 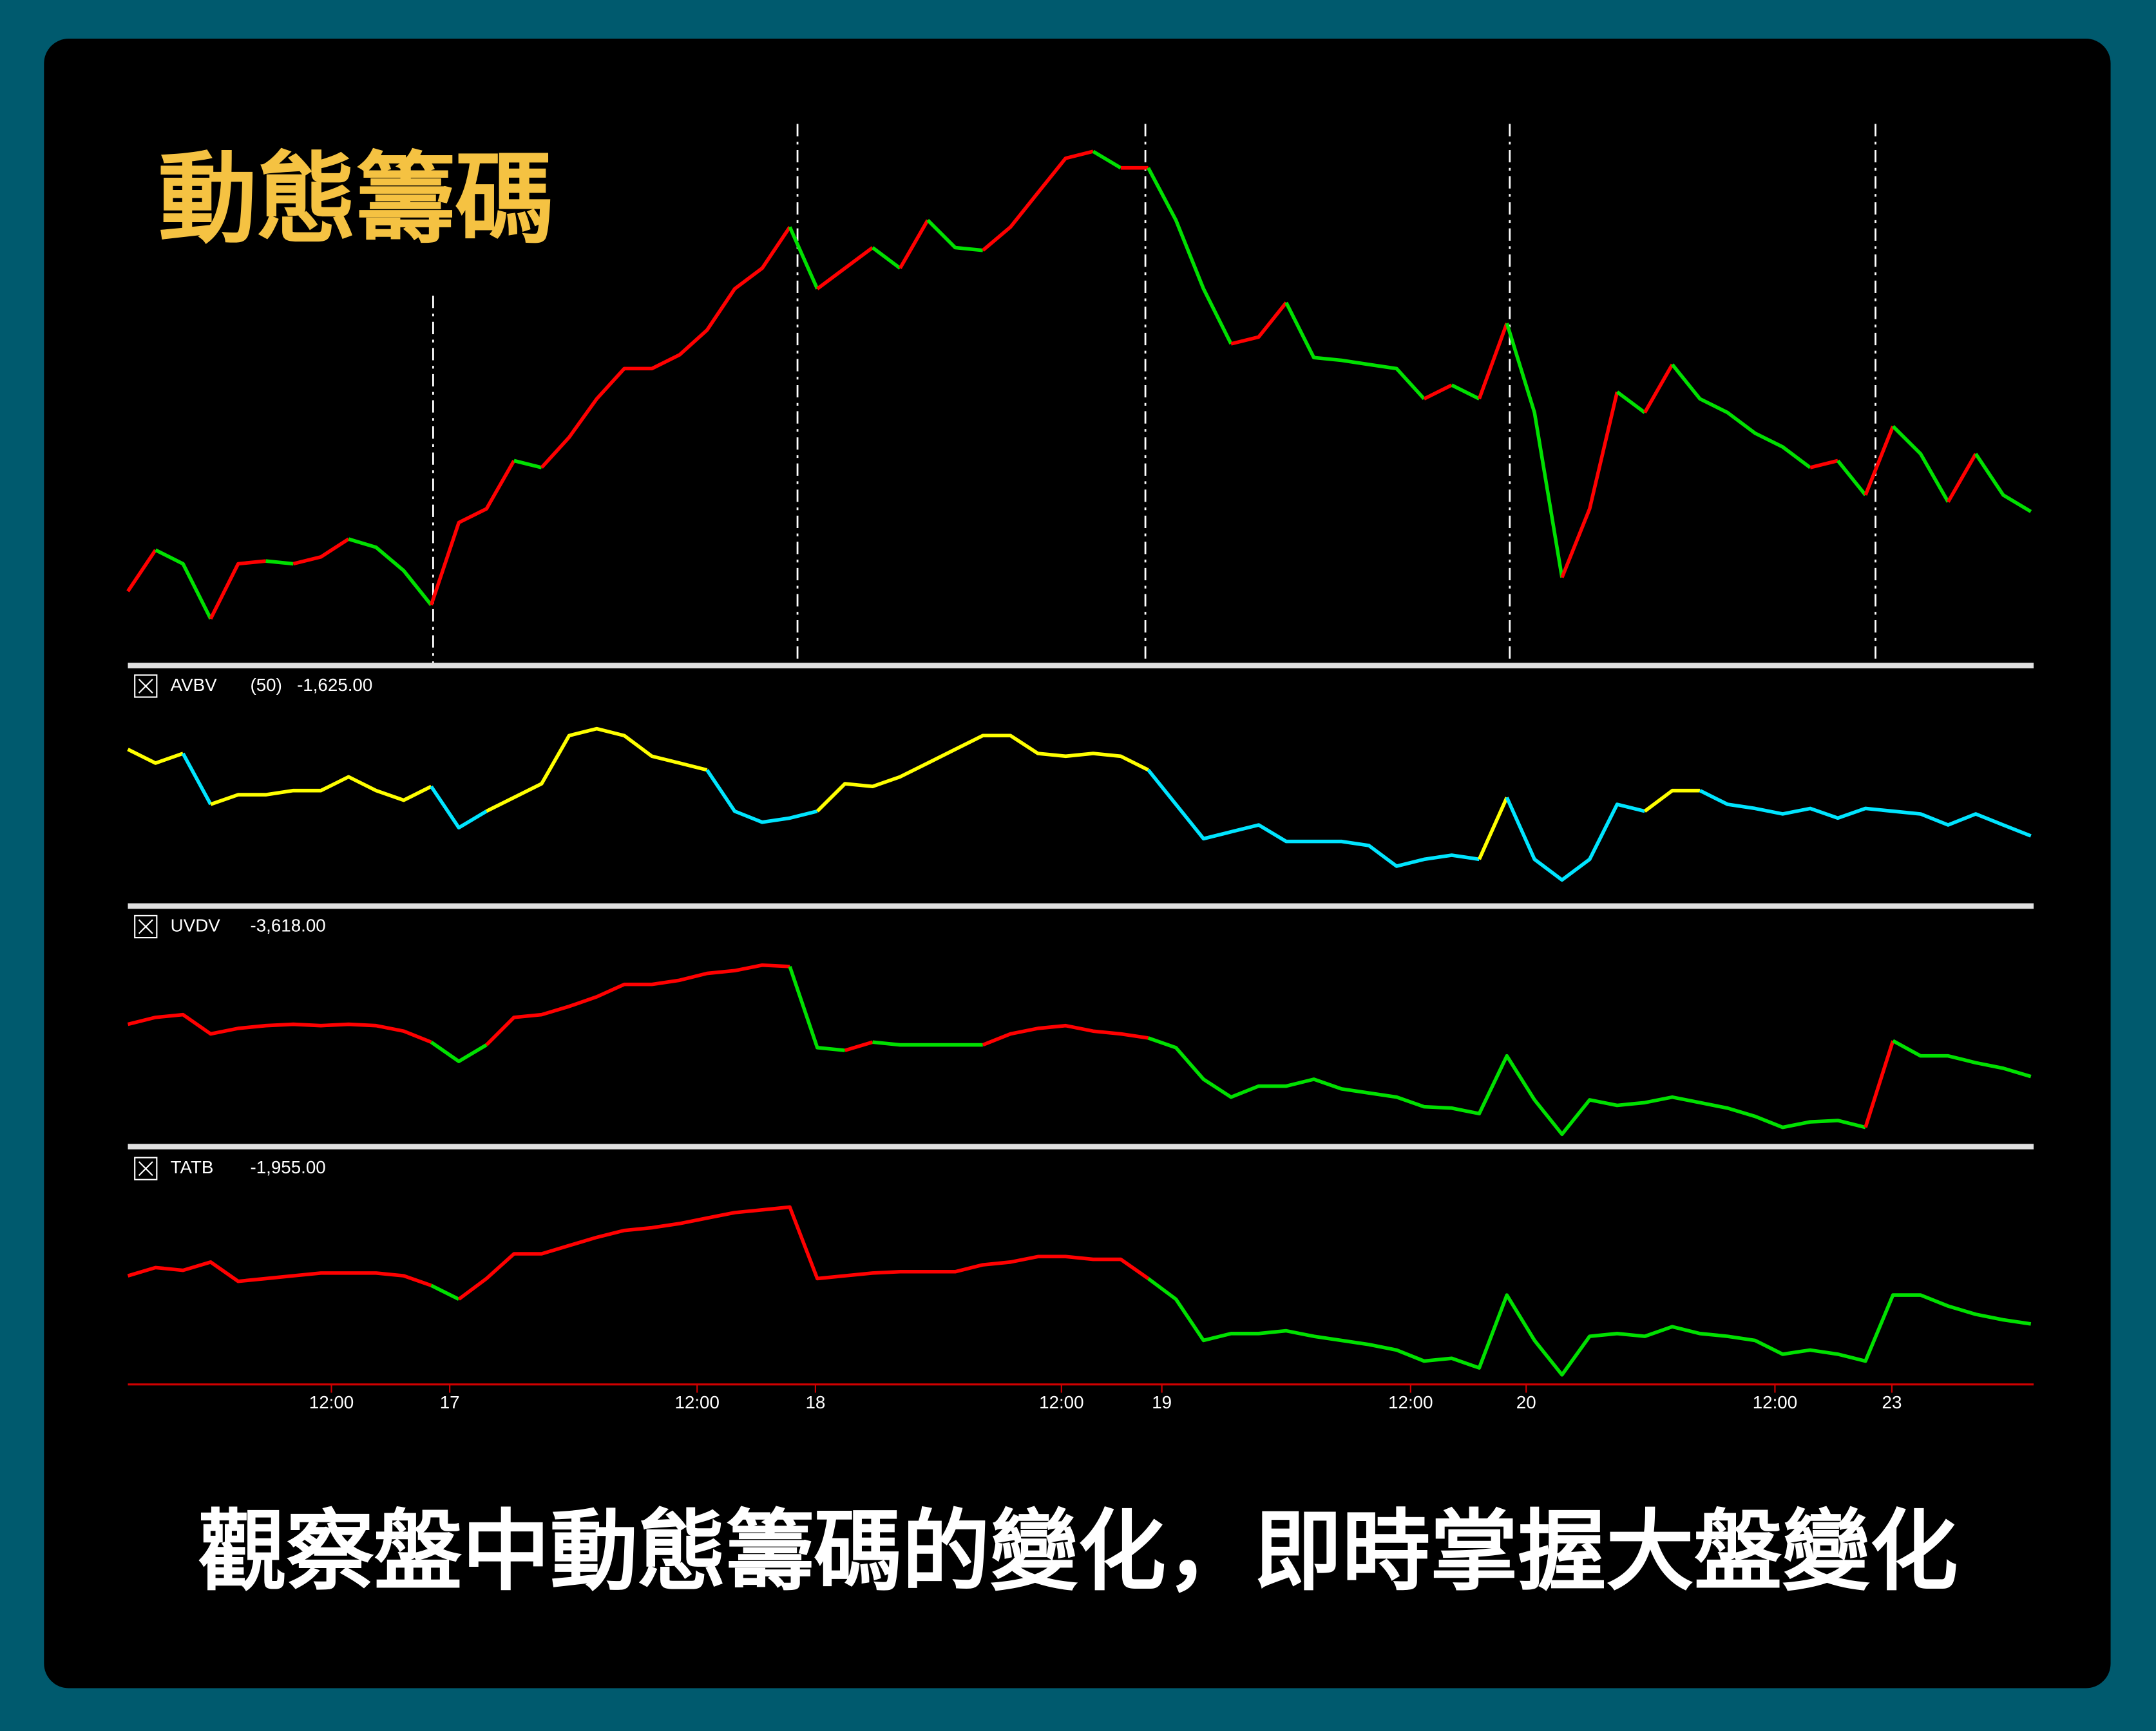 What do you see at coordinates (1078, 1551) in the screenshot?
I see `caption: 觀察盤中動態籌碼的變化，即時掌握大盤變化` at bounding box center [1078, 1551].